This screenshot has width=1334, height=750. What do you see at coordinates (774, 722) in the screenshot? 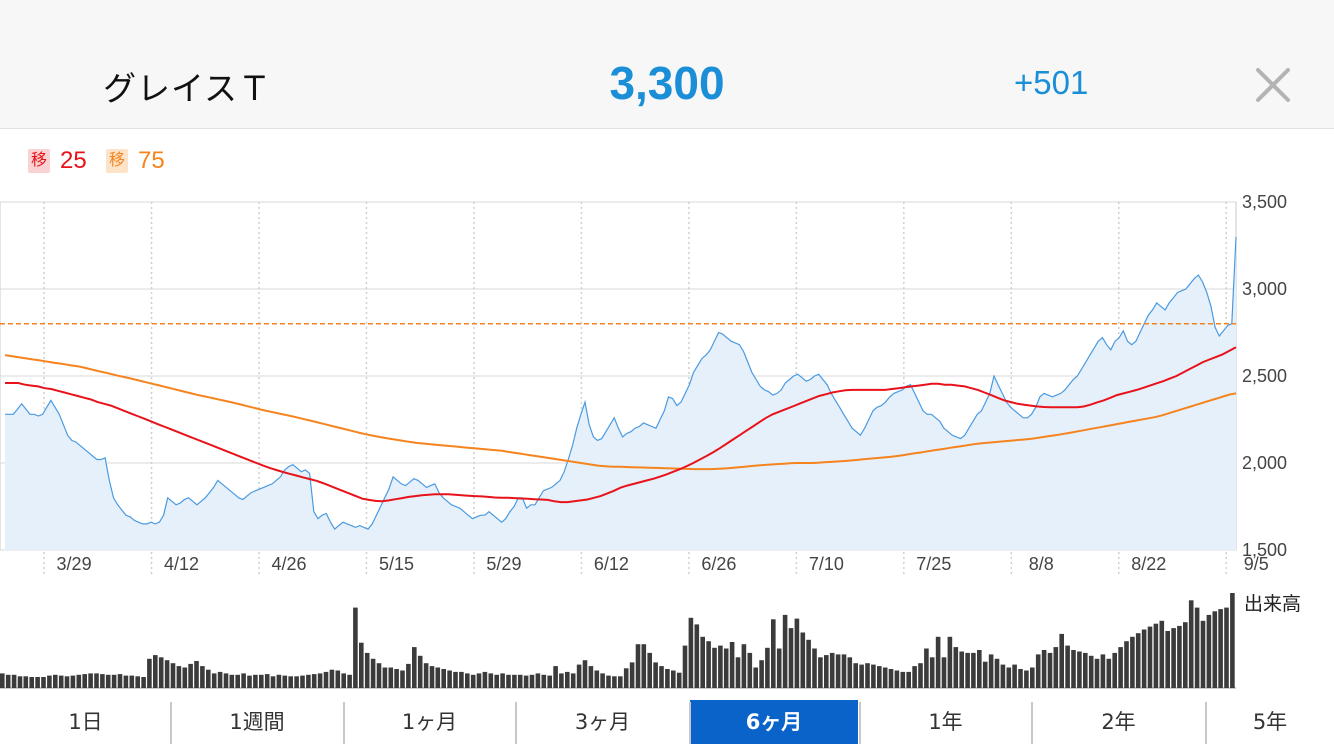
I see `tab-6ヶ月: 6ヶ月` at bounding box center [774, 722].